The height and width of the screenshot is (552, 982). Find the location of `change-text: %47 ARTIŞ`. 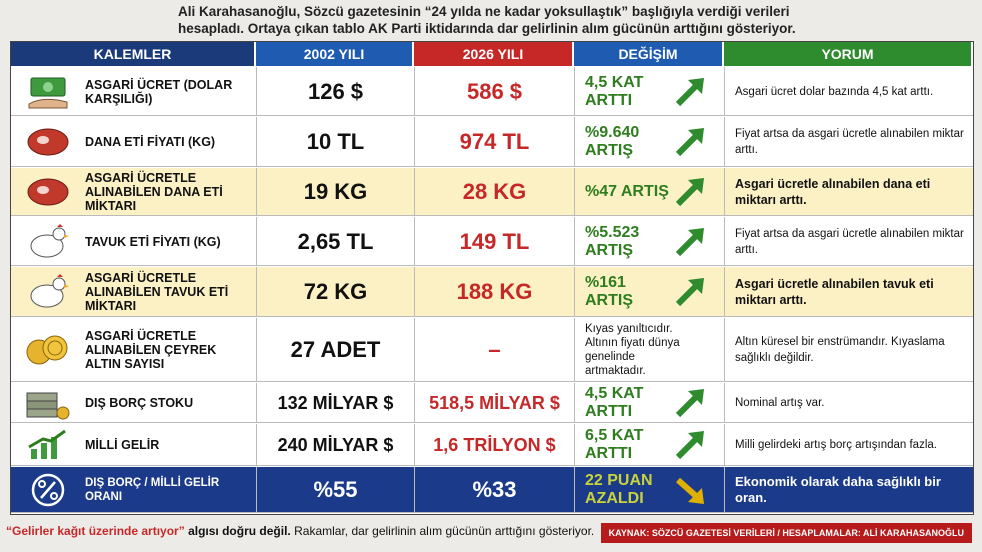

change-text: %47 ARTIŞ is located at coordinates (627, 191).